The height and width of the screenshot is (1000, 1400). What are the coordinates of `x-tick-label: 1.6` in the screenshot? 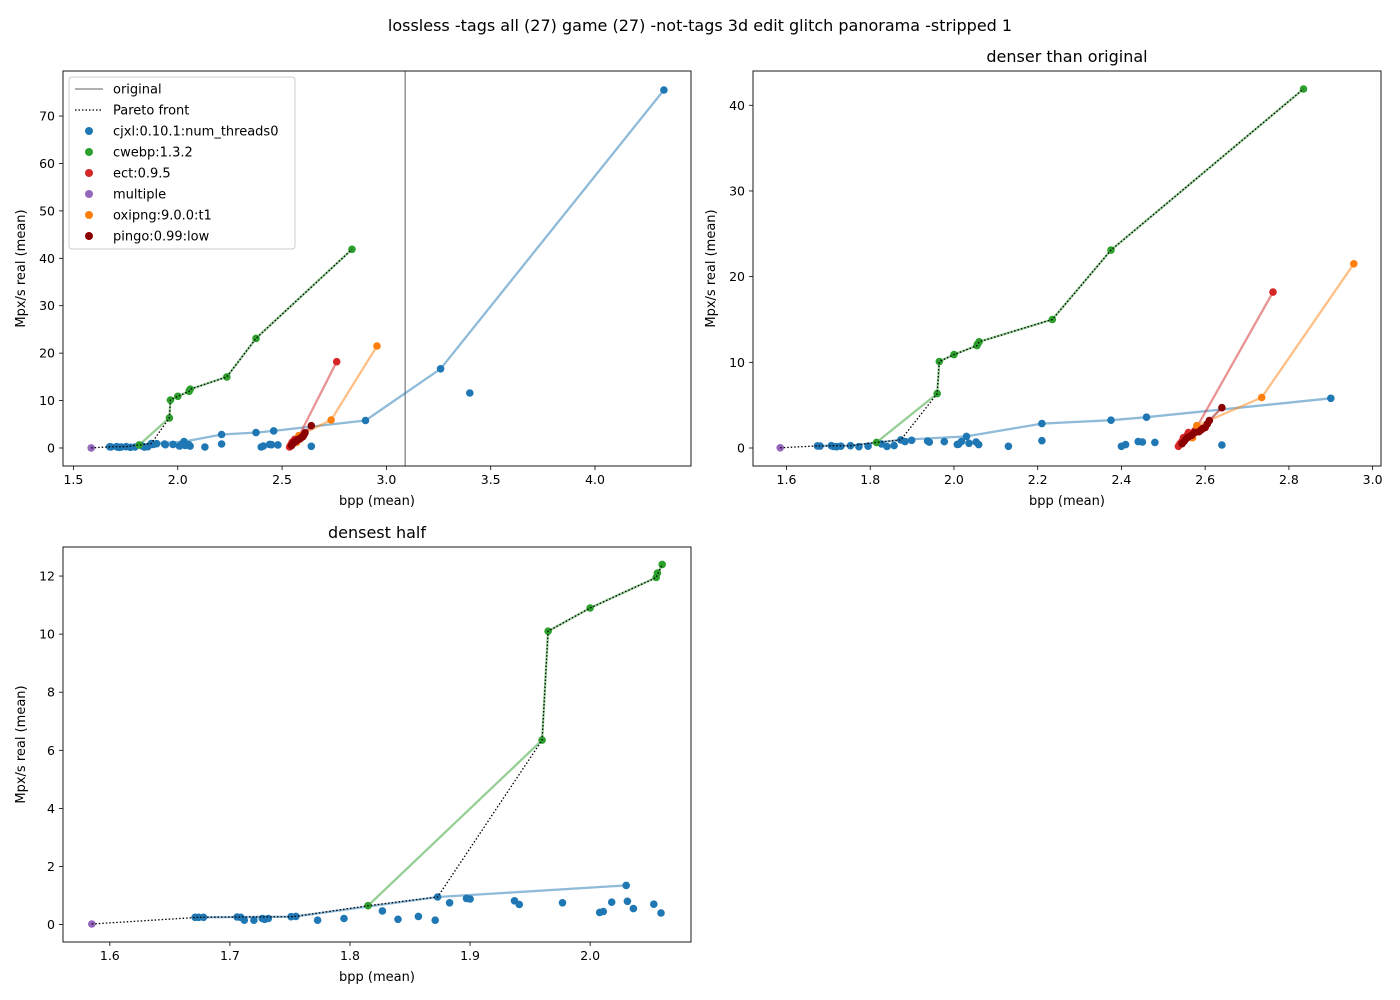 It's located at (787, 479).